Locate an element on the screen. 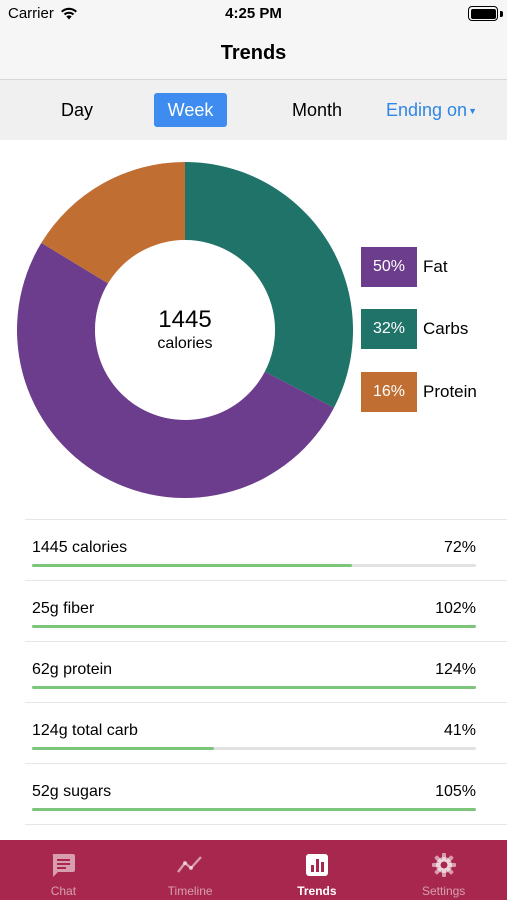 This screenshot has width=507, height=900. battery-nub is located at coordinates (501, 14).